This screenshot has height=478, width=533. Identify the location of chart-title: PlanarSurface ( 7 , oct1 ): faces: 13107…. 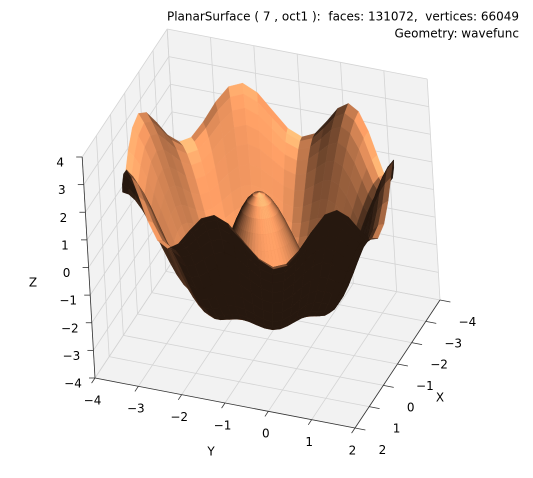
(343, 17).